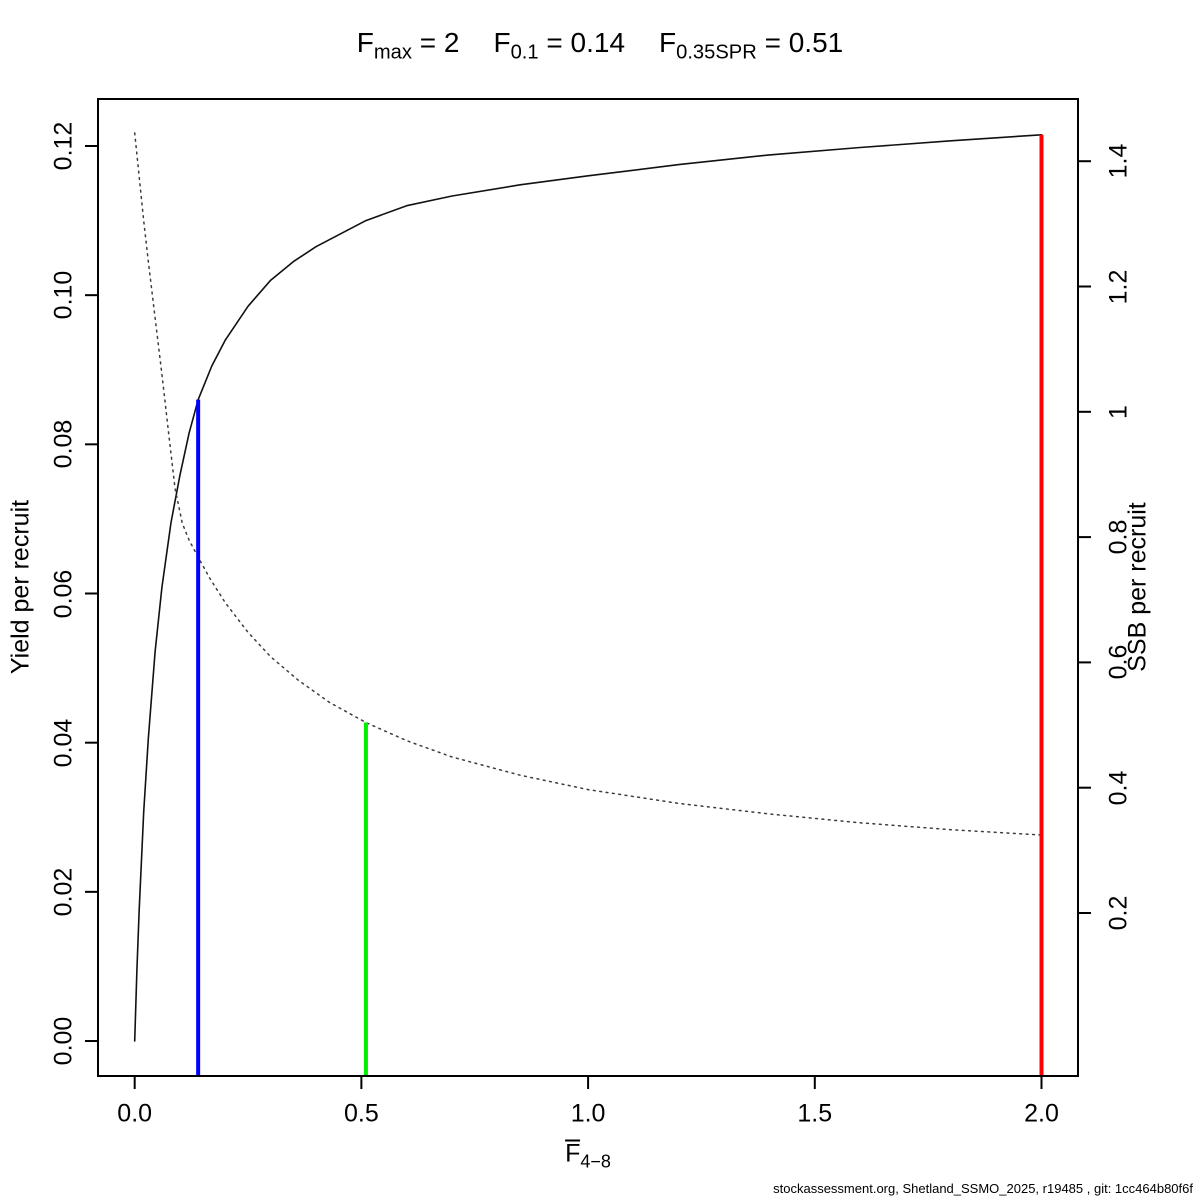 The image size is (1200, 1200). What do you see at coordinates (63, 295) in the screenshot?
I see `y-left-tick-label: 0.10` at bounding box center [63, 295].